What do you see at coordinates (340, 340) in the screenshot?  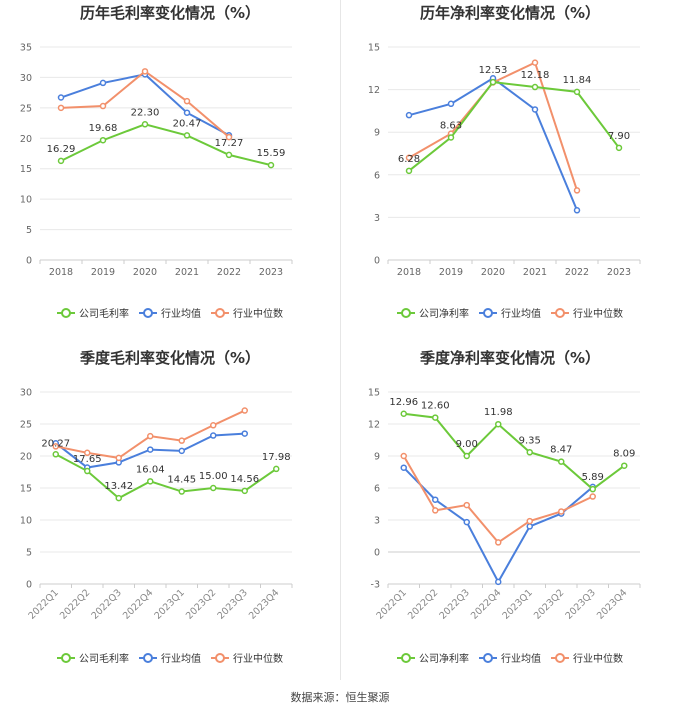 I see `panel-divider` at bounding box center [340, 340].